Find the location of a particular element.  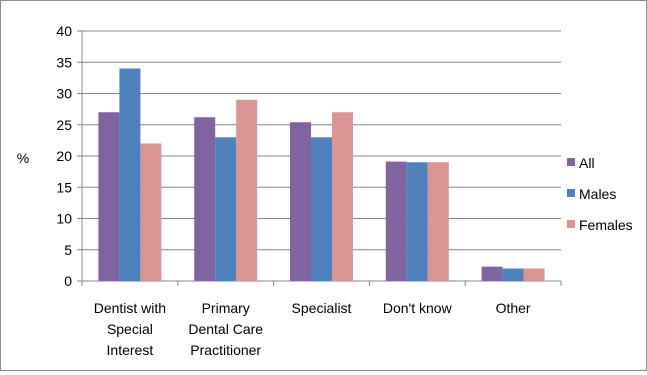

y-tick-label: 25 is located at coordinates (64, 125).